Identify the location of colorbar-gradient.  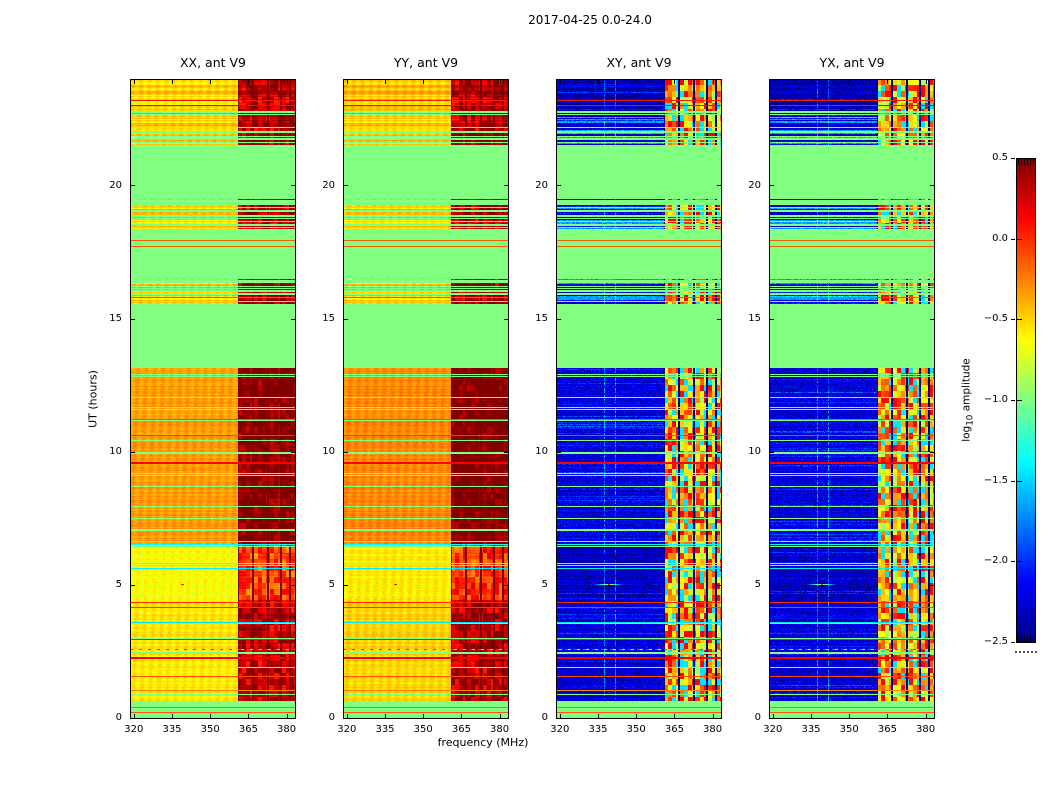
(1026, 400).